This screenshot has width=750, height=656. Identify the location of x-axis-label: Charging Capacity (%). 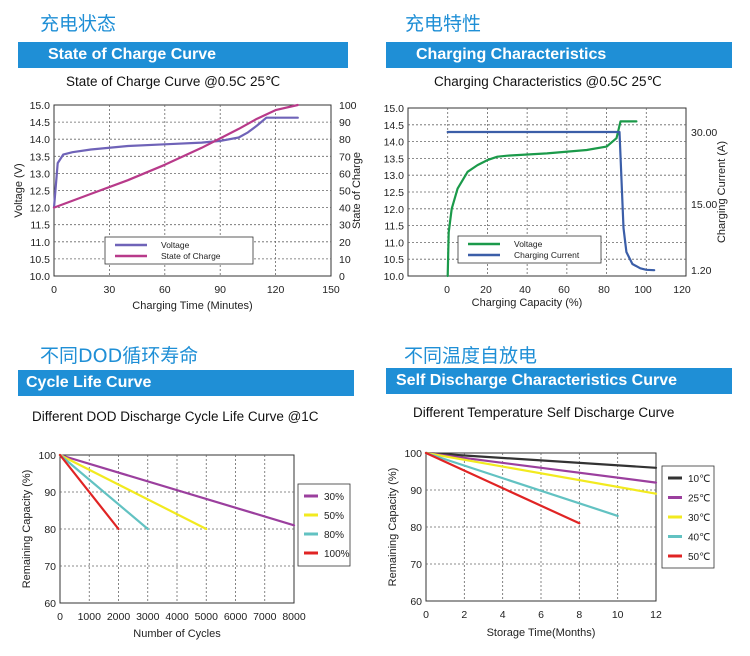
(527, 303).